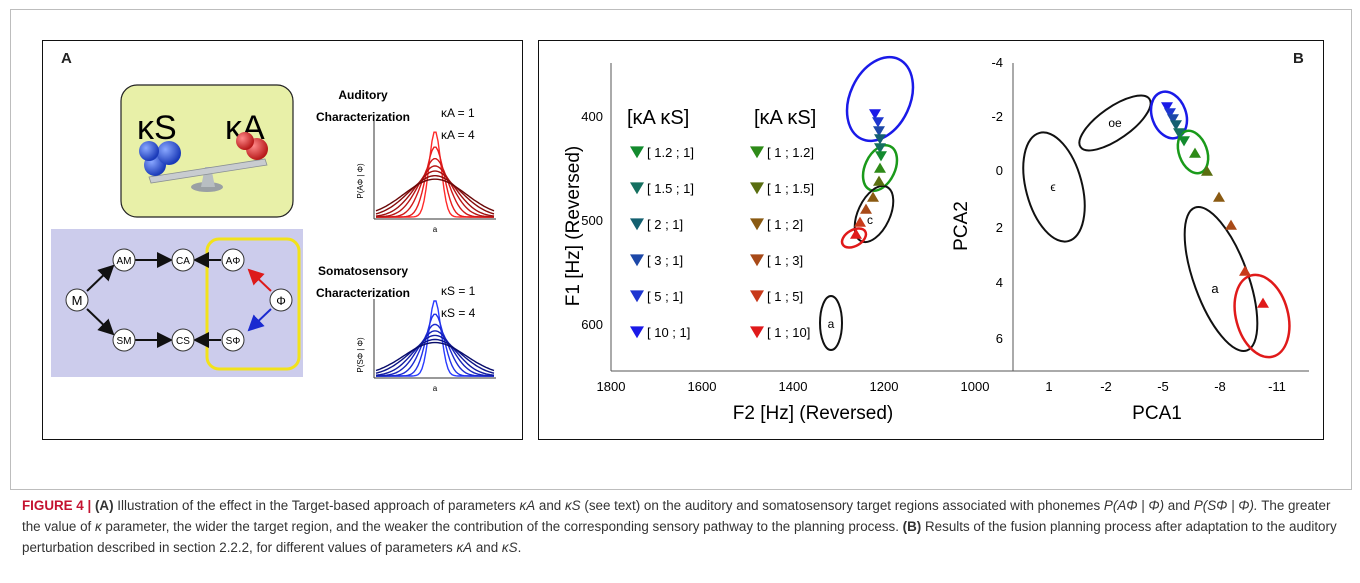 The height and width of the screenshot is (583, 1360). What do you see at coordinates (464, 547) in the screenshot?
I see `caption-kappa-a-2: κA` at bounding box center [464, 547].